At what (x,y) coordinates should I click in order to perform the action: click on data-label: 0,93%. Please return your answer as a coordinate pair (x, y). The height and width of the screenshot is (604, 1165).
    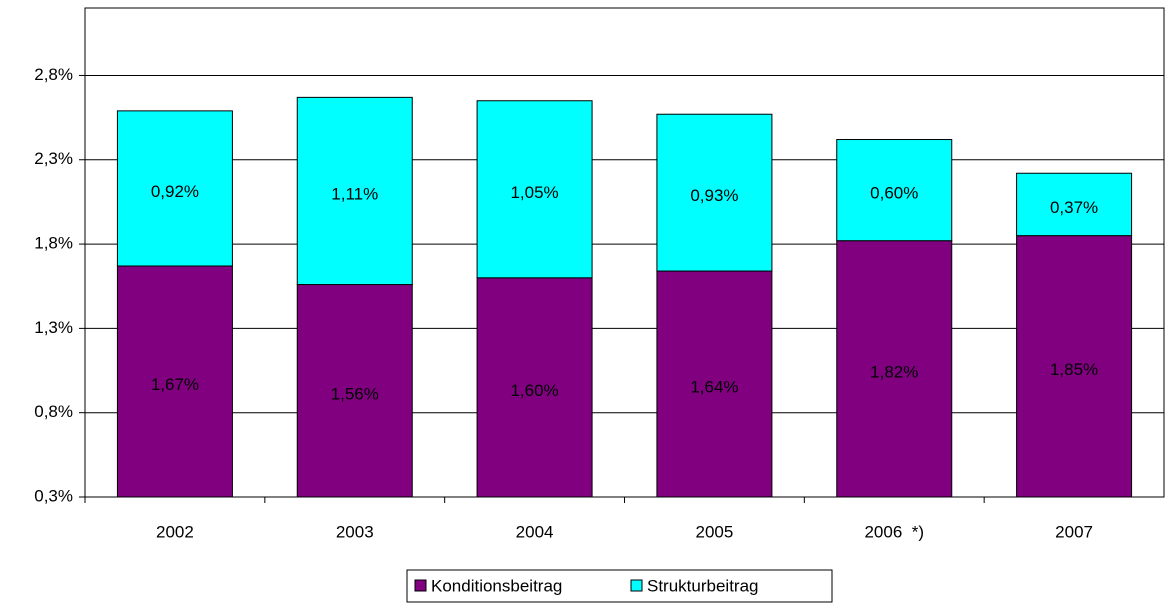
    Looking at the image, I should click on (714, 195).